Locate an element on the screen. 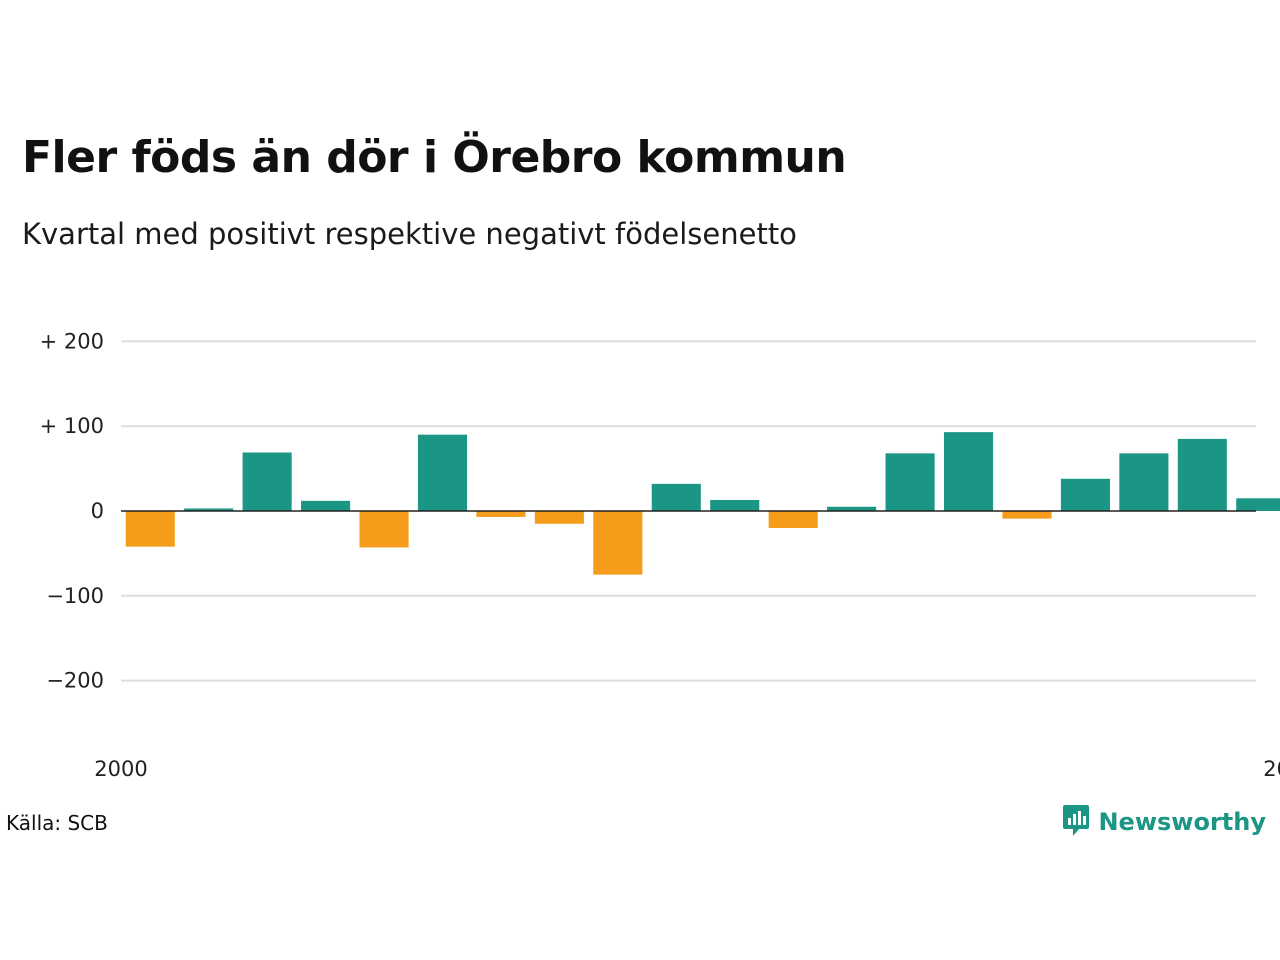  bar: 2000 K3: 69 is located at coordinates (267, 481).